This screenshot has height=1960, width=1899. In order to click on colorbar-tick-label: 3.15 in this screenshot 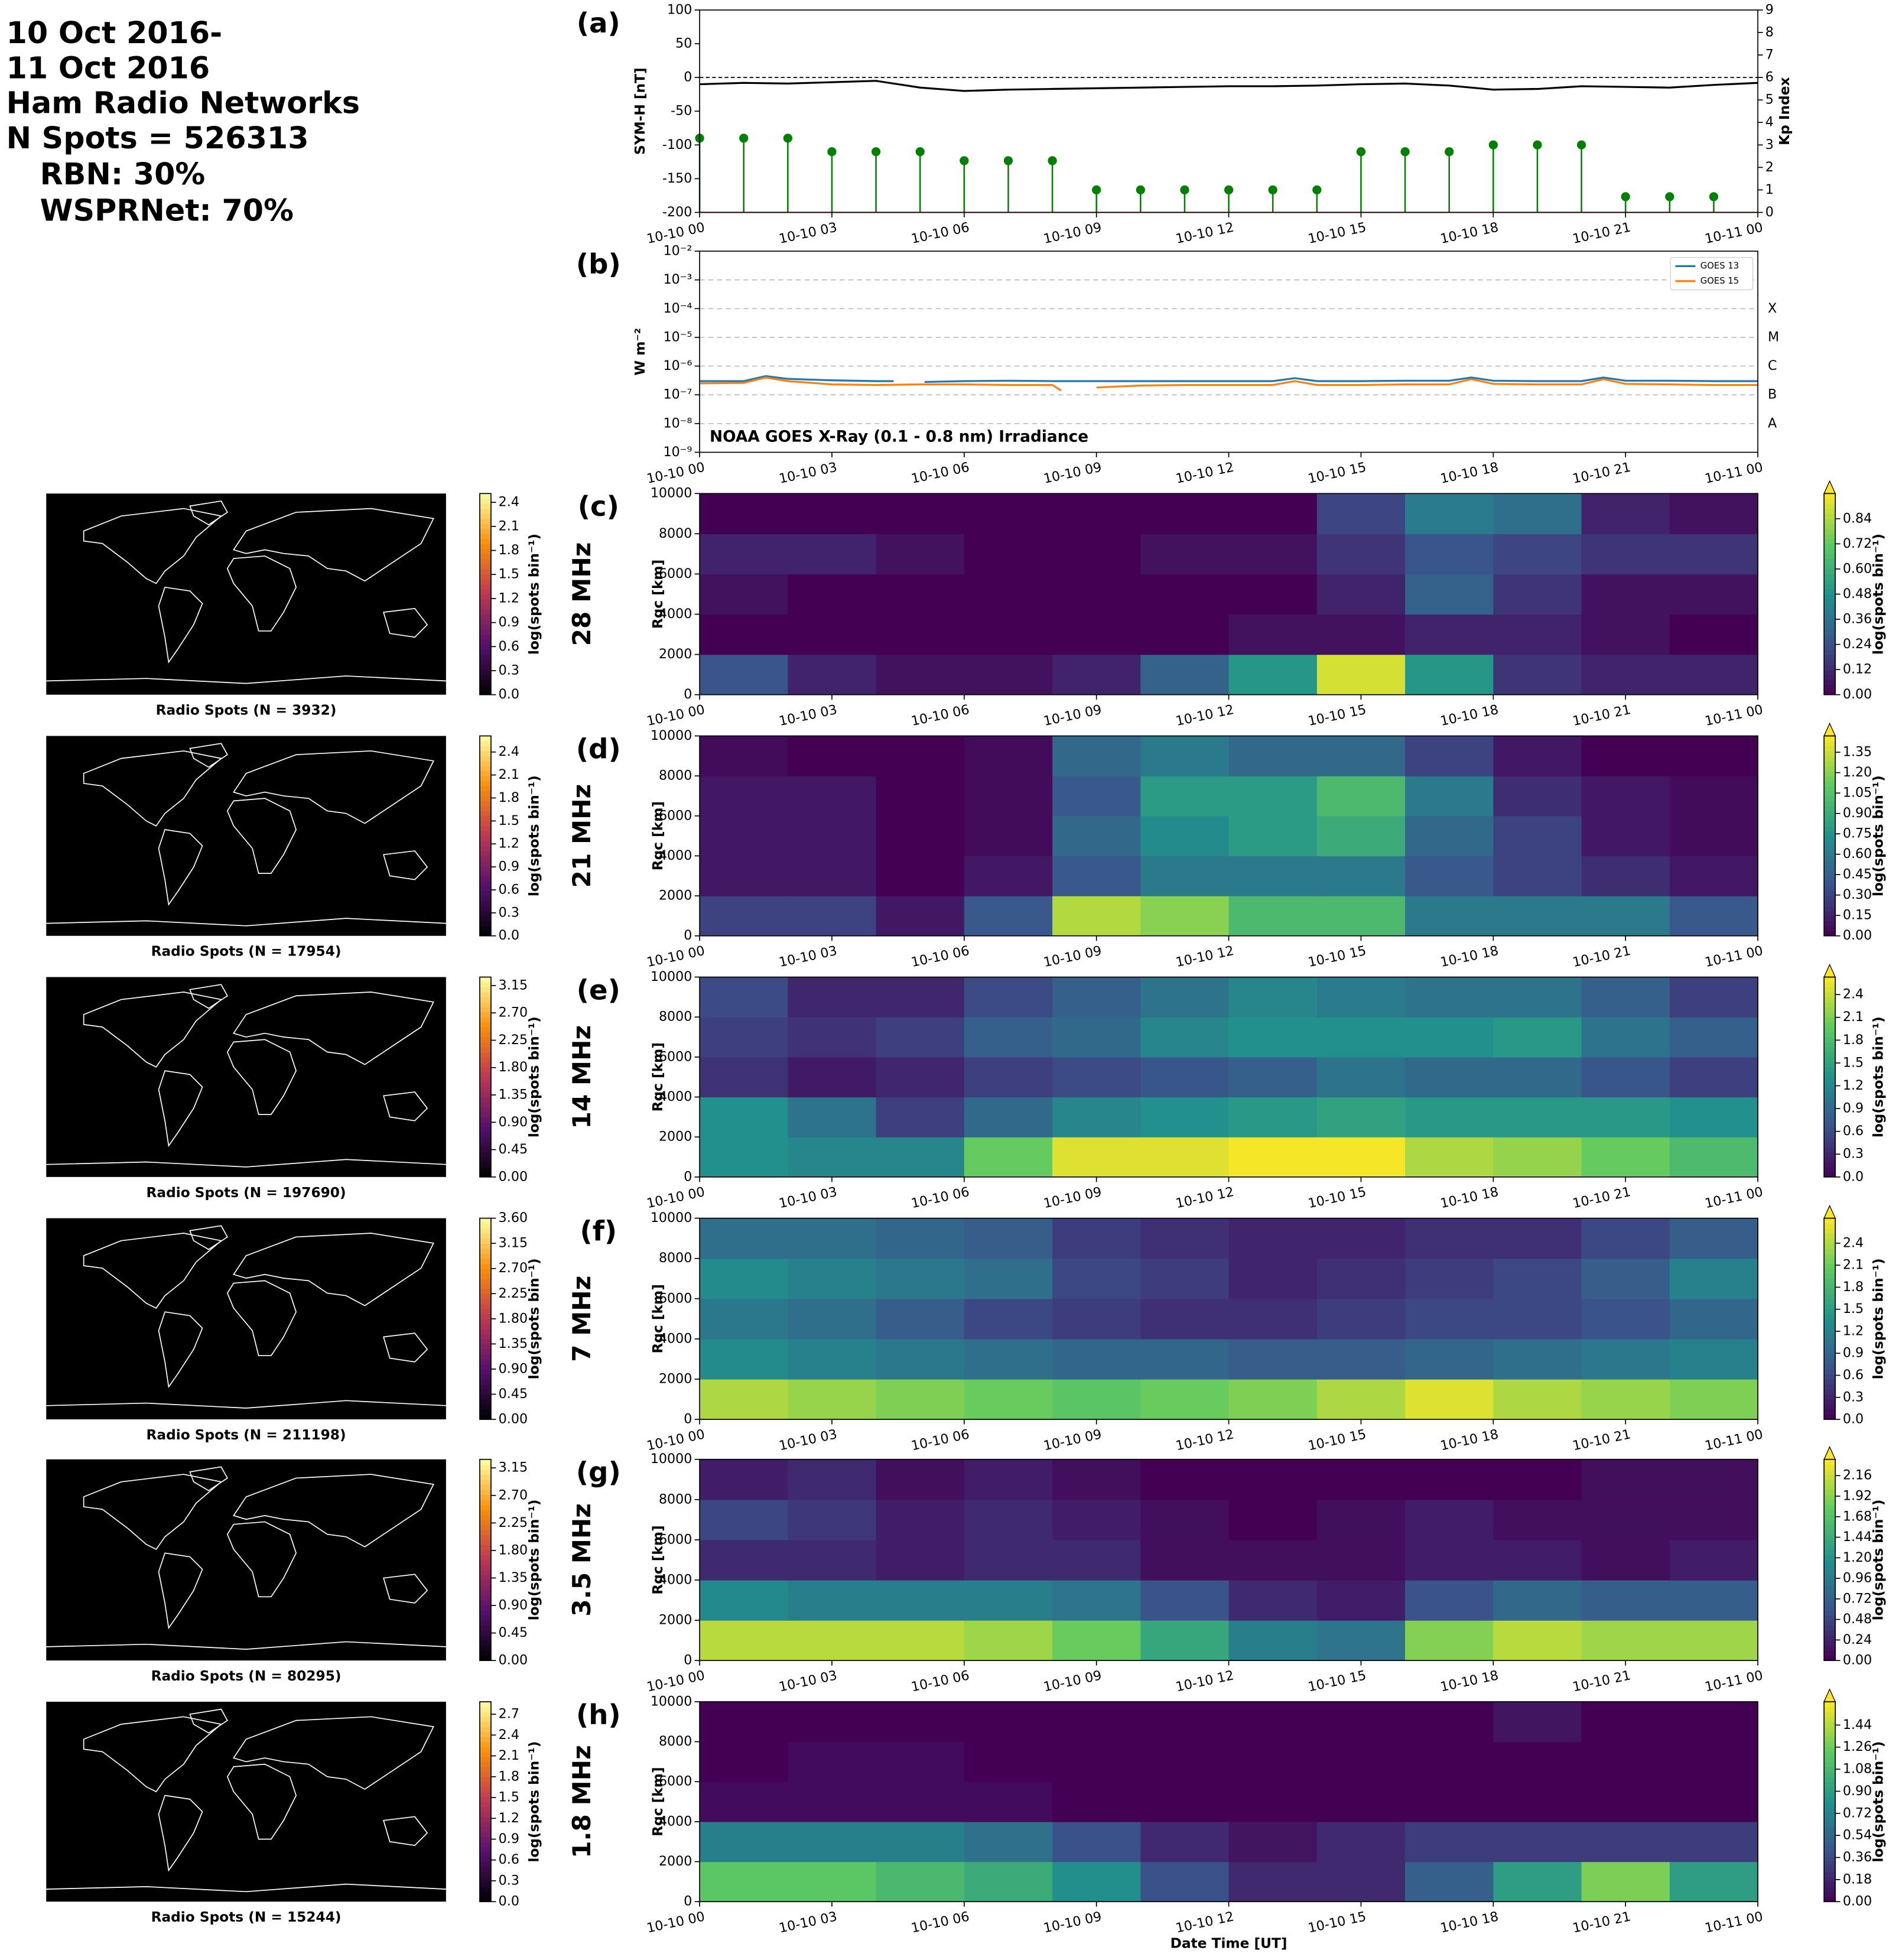, I will do `click(513, 985)`.